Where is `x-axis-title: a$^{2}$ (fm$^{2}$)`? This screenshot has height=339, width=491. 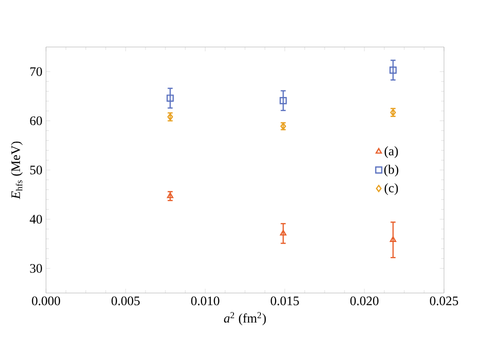 x-axis-title: a$^{2}$ (fm$^{2}$) is located at coordinates (245, 319).